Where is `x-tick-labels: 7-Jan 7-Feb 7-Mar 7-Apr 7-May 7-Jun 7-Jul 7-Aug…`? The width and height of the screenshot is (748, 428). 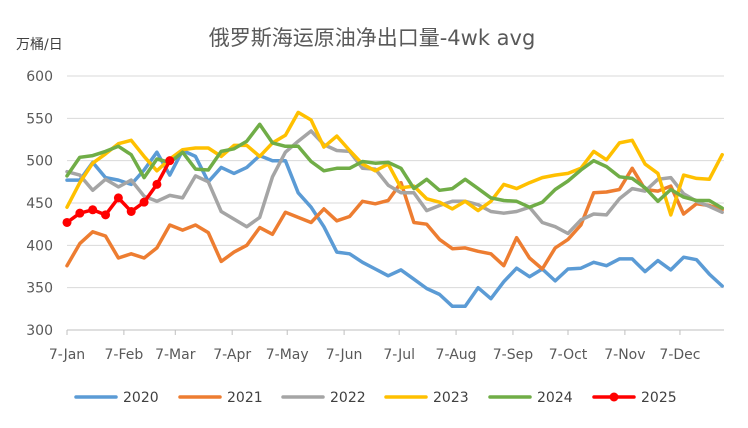 x-tick-labels: 7-Jan 7-Feb 7-Mar 7-Apr 7-May 7-Jun 7-Jul 7-Aug… is located at coordinates (374, 346).